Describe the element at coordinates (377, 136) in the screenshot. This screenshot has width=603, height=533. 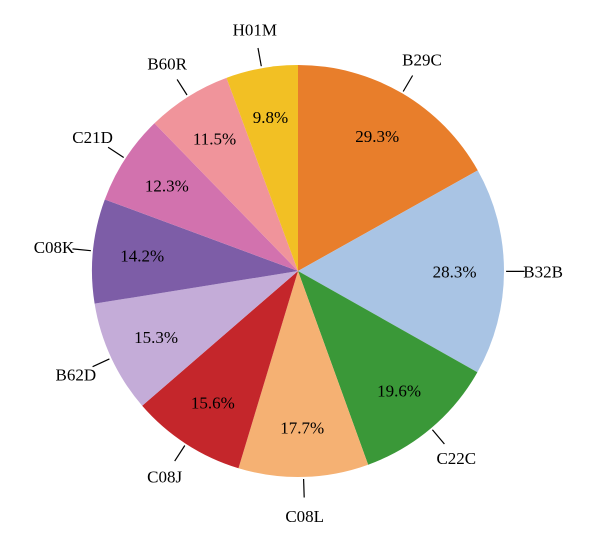
I see `percent-label-B29C: 29.3%` at that location.